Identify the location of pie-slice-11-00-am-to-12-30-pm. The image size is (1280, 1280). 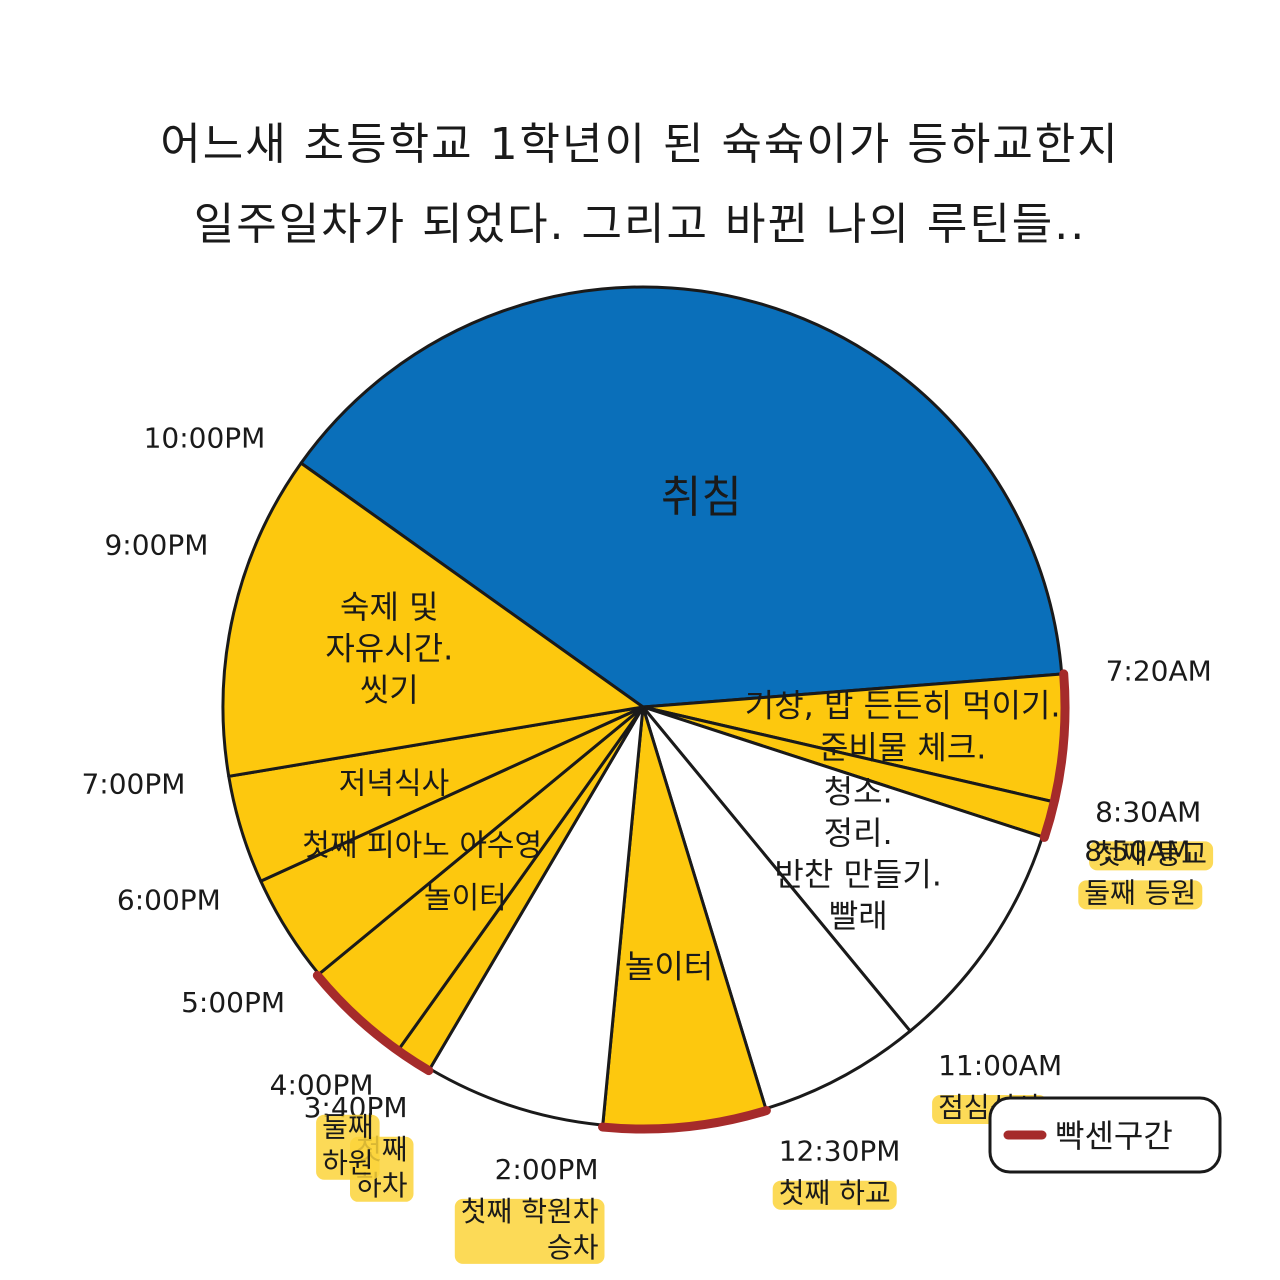
(776, 908).